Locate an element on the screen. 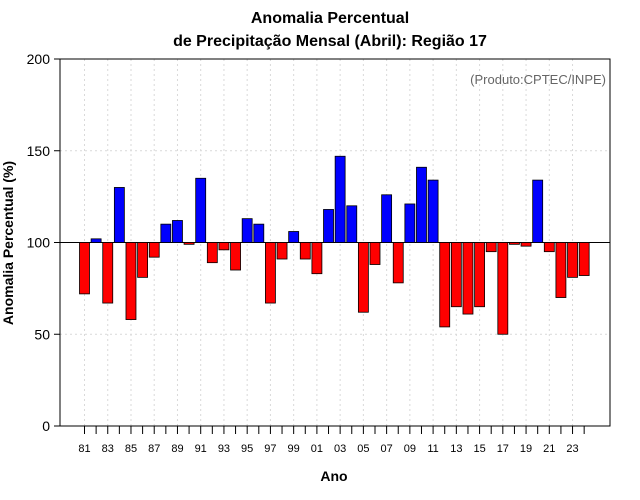 This screenshot has width=640, height=500. x-tick-label: 99 is located at coordinates (294, 449).